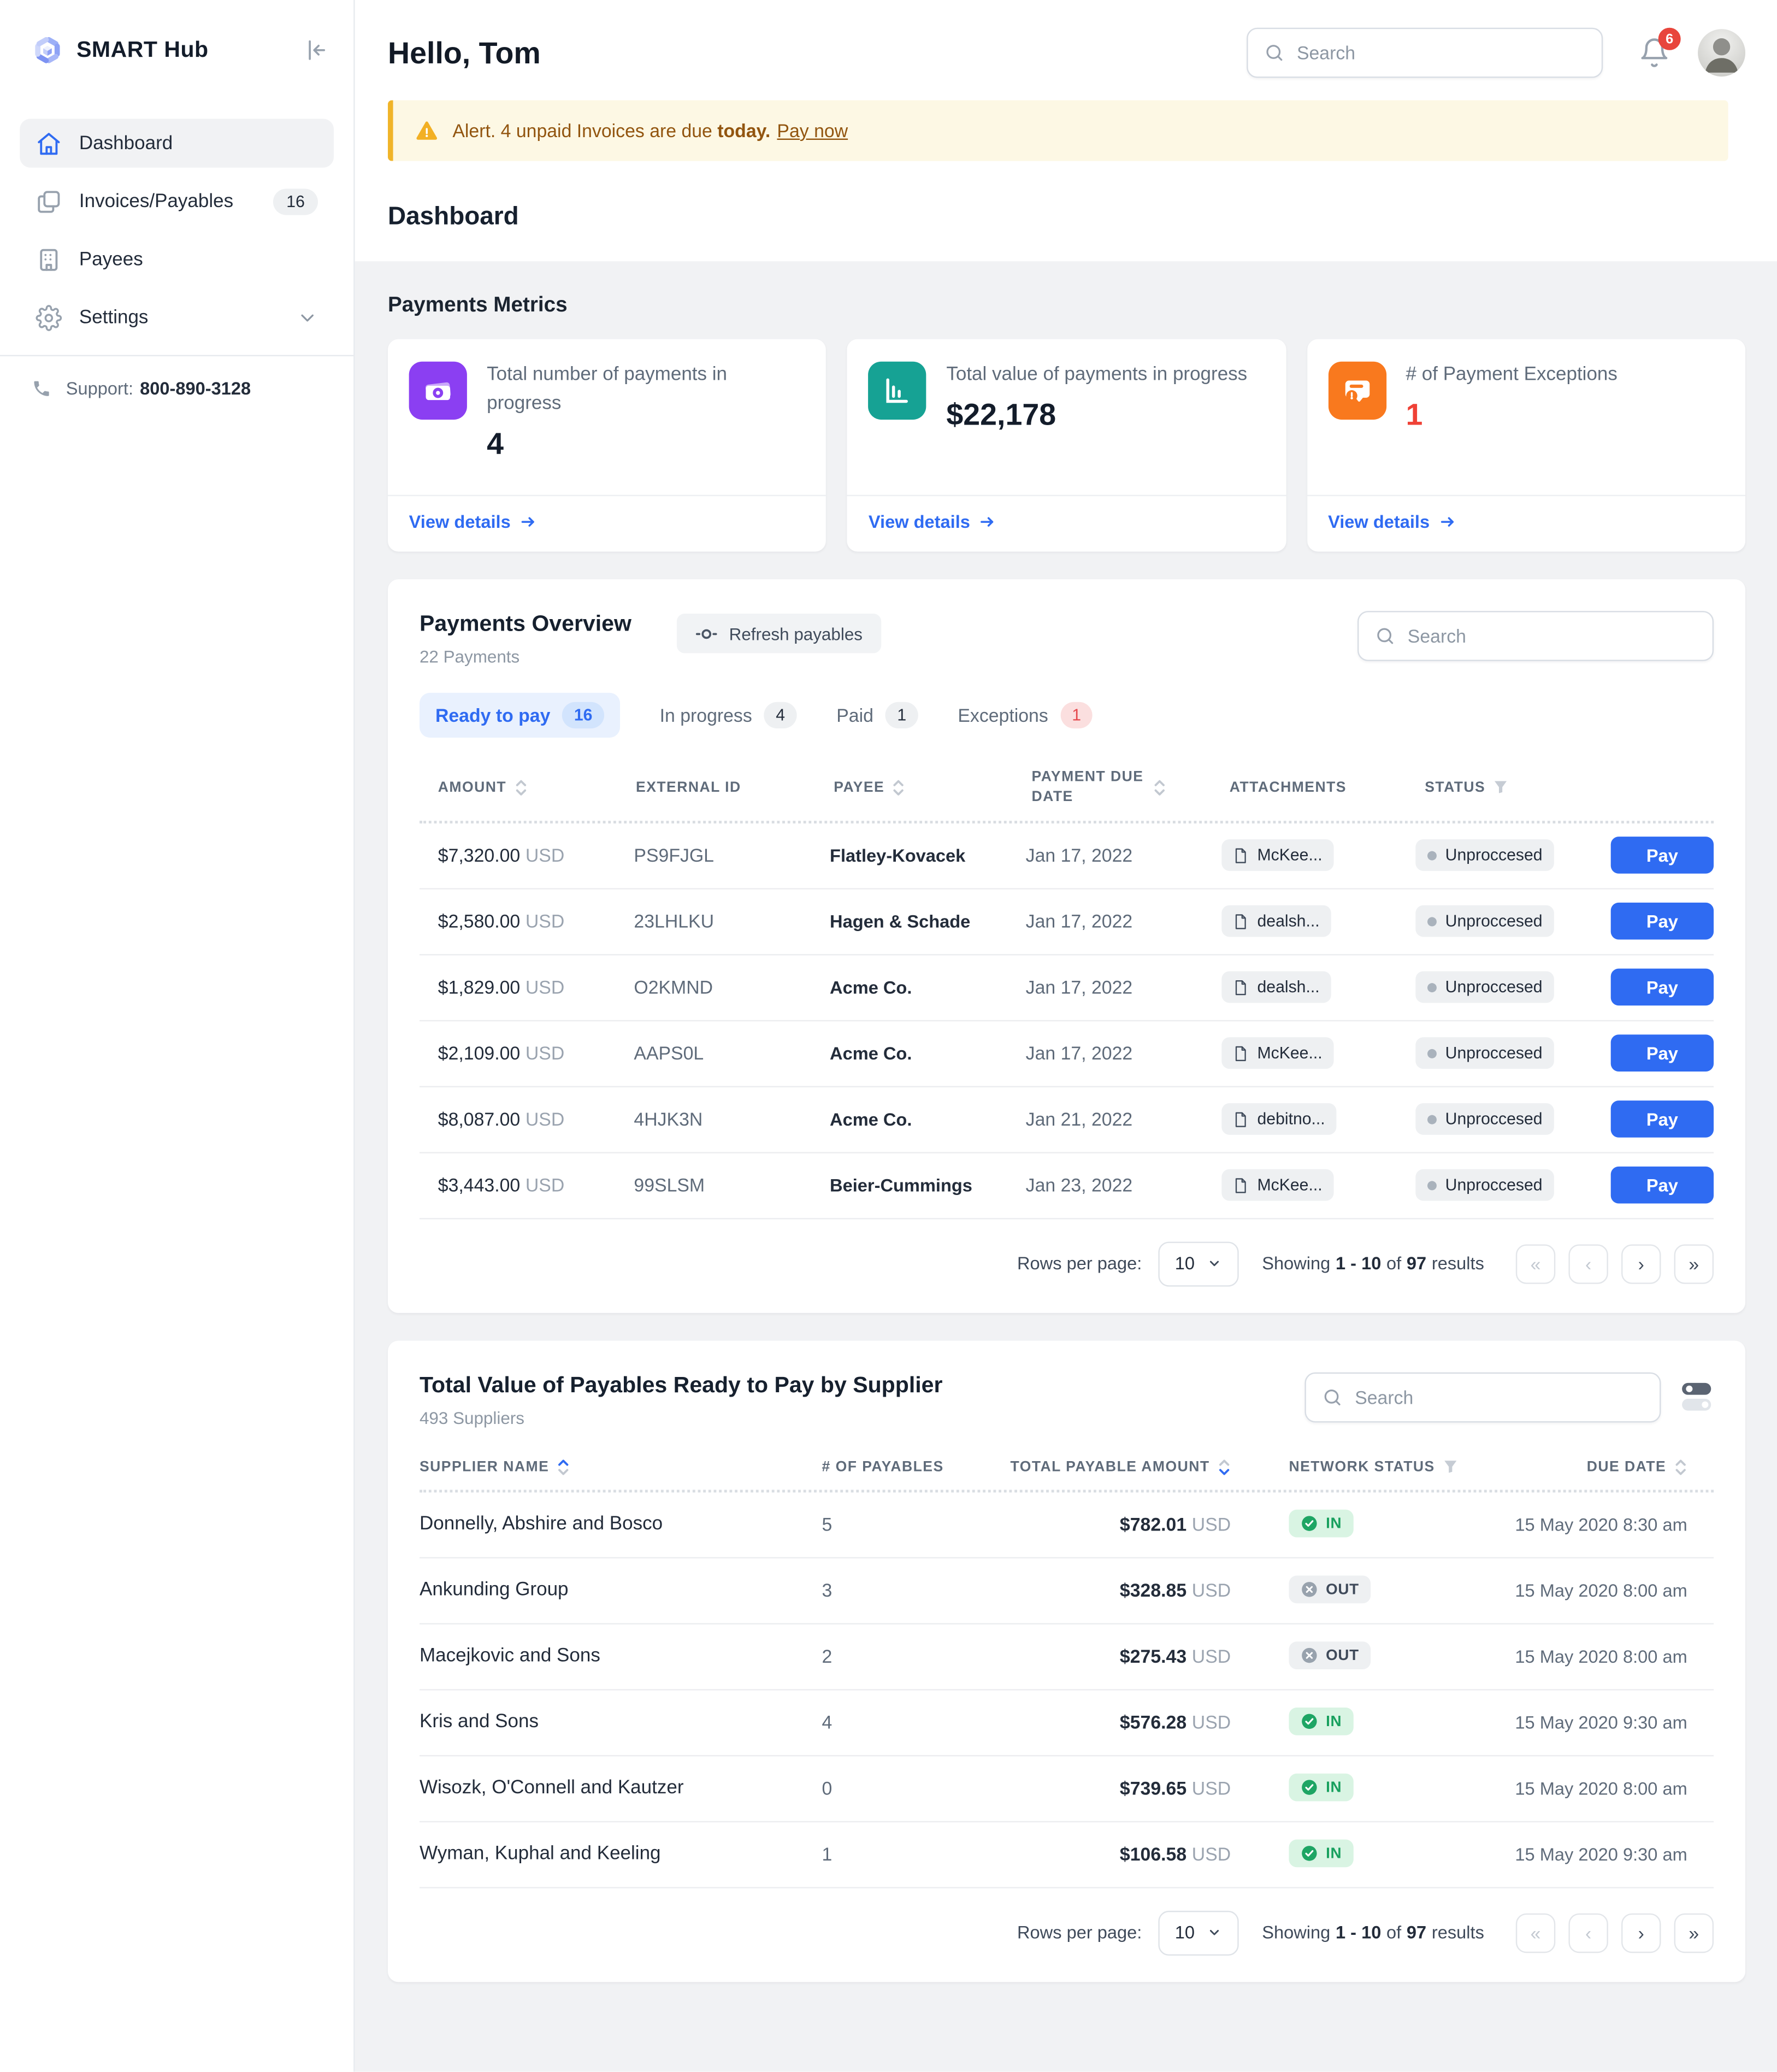 This screenshot has width=1777, height=2072. Describe the element at coordinates (1112, 1467) in the screenshot. I see `column-total-payable-amount: Total payable amount` at that location.